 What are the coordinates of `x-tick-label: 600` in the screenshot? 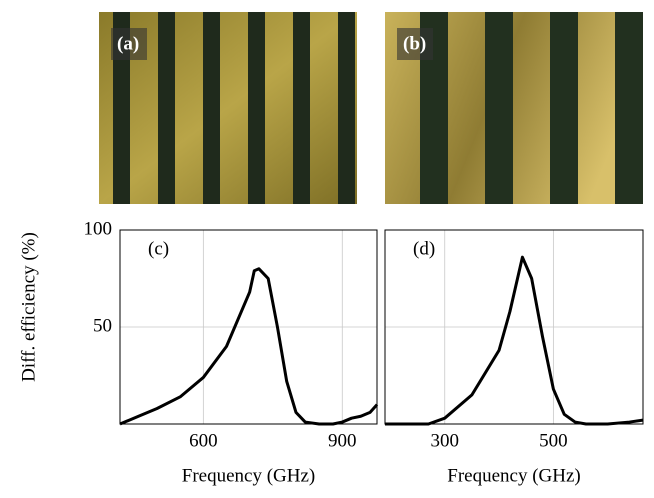 It's located at (203, 440).